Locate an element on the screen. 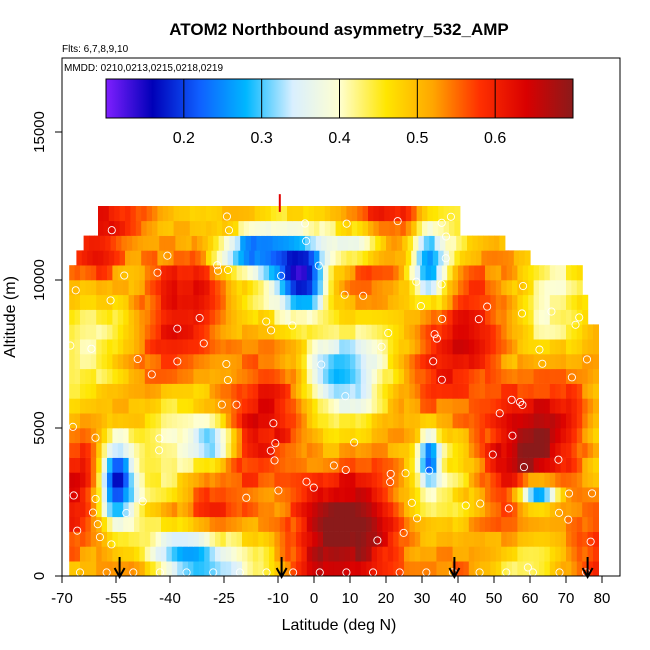 The height and width of the screenshot is (650, 650). y-tick-label: 5000 is located at coordinates (39, 427).